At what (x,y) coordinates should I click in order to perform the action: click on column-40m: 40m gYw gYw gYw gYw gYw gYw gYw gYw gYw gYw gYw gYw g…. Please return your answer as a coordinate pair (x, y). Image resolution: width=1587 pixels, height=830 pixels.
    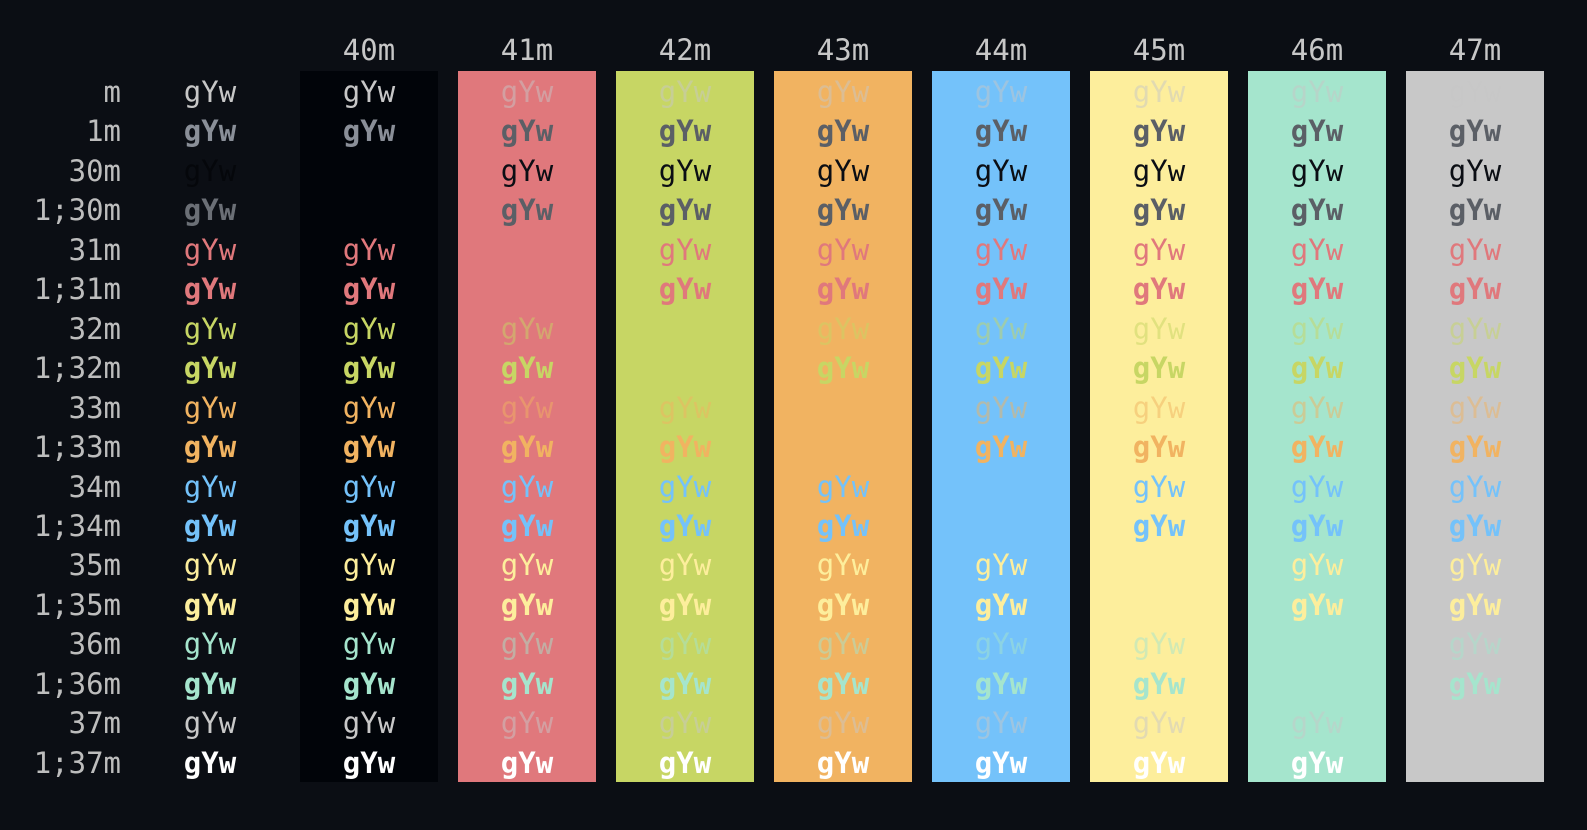
    Looking at the image, I should click on (369, 415).